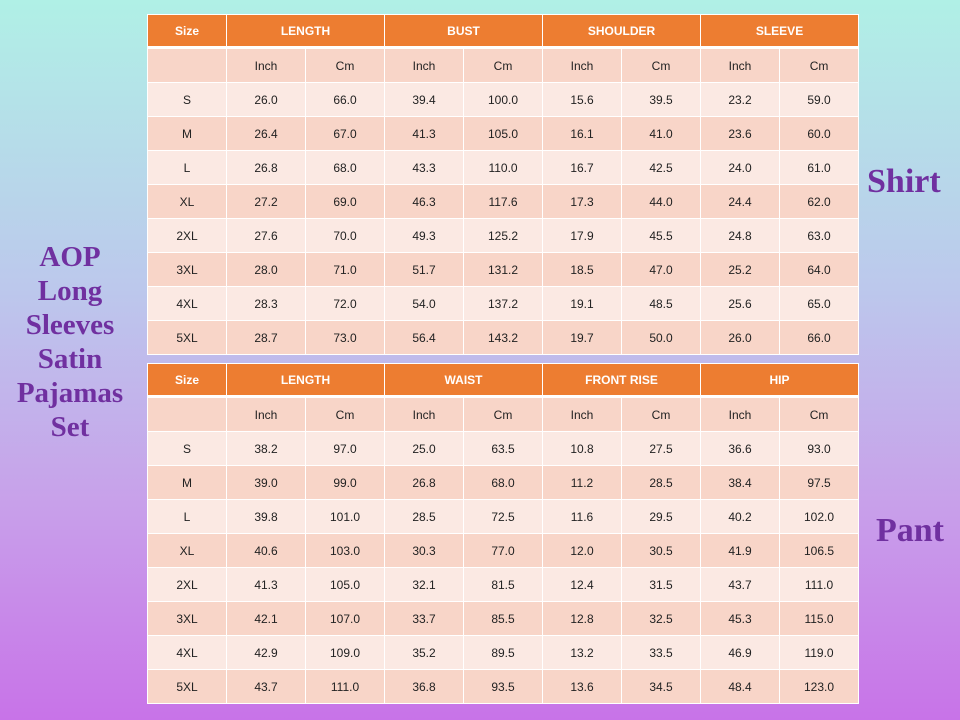  I want to click on column-header: SHOULDER, so click(622, 31).